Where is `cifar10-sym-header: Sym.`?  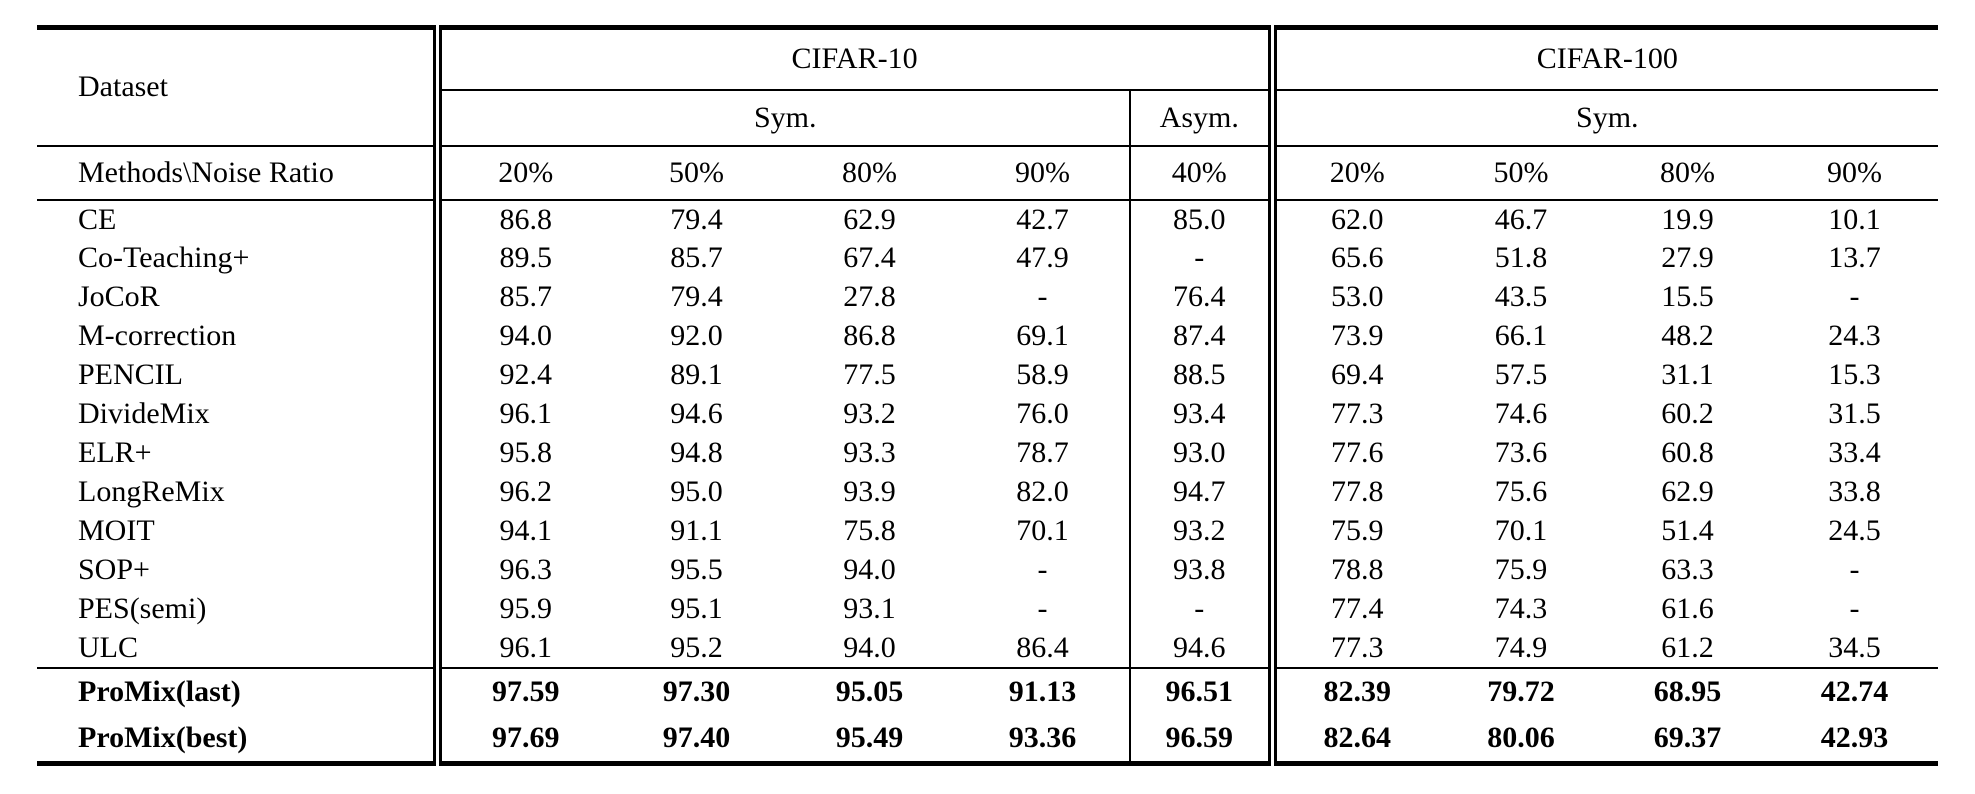
cifar10-sym-header: Sym. is located at coordinates (781, 118).